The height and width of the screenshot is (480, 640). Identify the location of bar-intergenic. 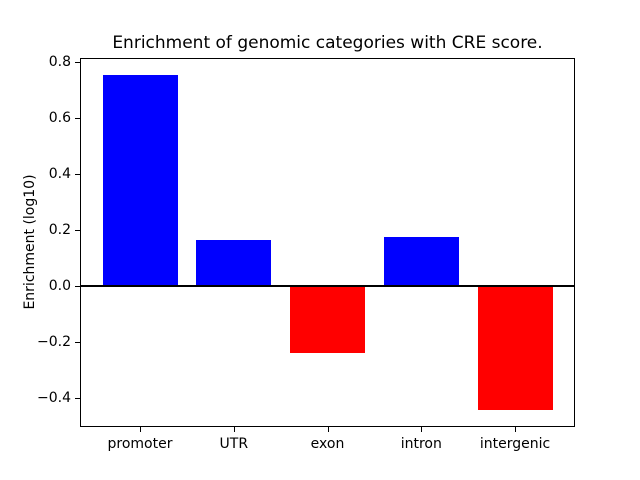
(515, 348).